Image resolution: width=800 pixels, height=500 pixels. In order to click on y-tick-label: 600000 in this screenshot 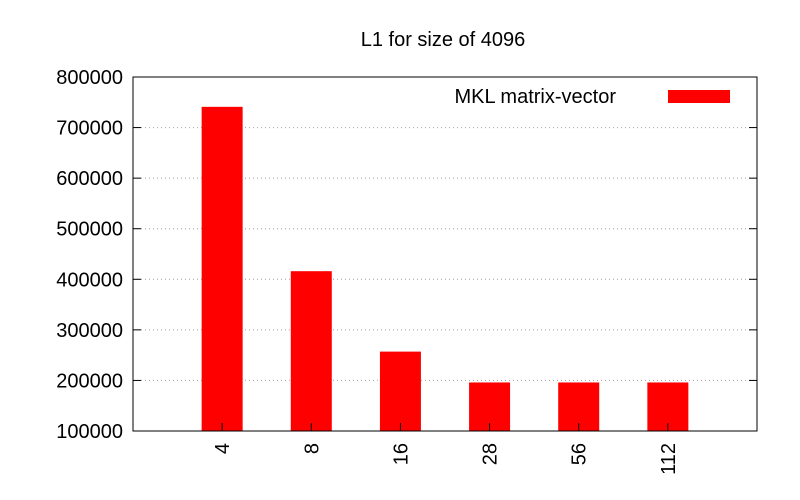, I will do `click(89, 179)`.